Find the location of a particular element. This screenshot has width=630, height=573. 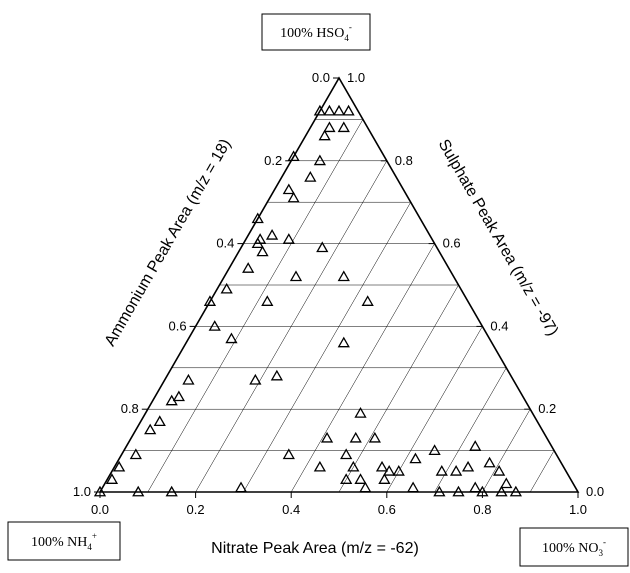

x-tick-label: 0.4 is located at coordinates (291, 509).